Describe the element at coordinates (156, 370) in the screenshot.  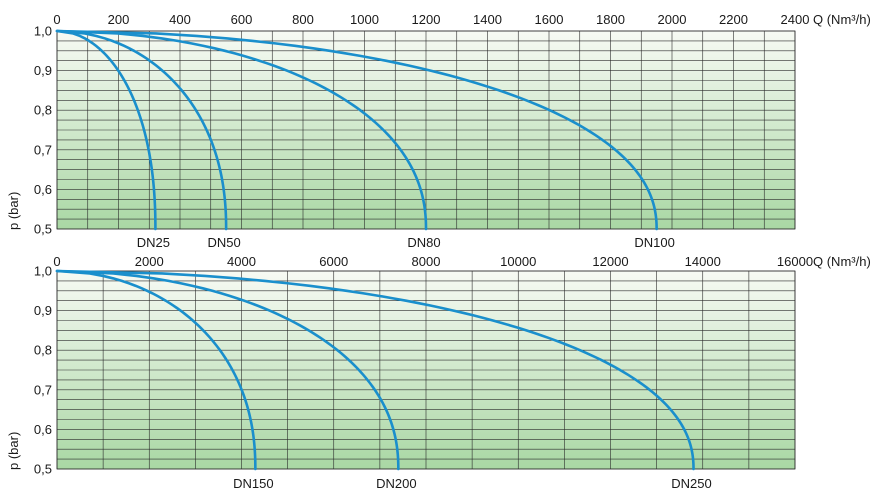
I see `series-line-dn150` at that location.